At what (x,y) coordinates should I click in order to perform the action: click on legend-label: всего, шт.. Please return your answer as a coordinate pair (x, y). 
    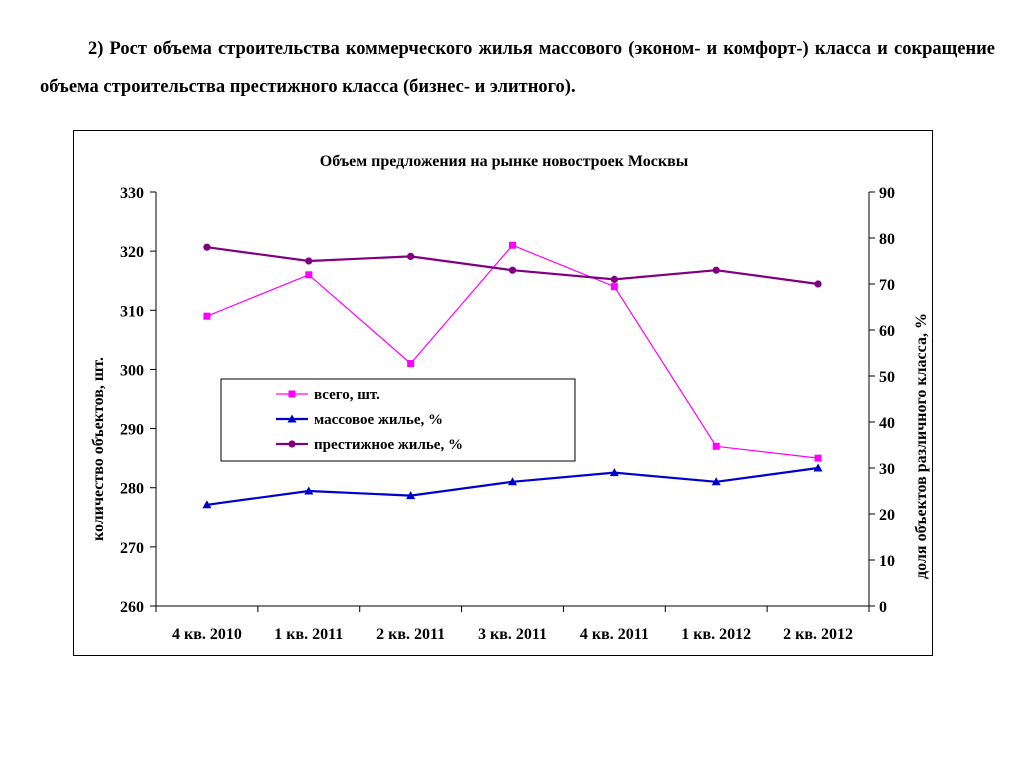
    Looking at the image, I should click on (347, 395).